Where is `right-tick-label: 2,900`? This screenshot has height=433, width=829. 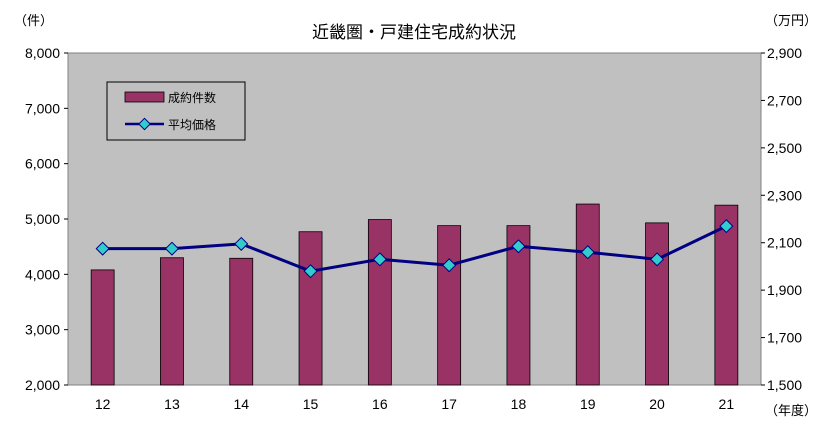
right-tick-label: 2,900 is located at coordinates (784, 53).